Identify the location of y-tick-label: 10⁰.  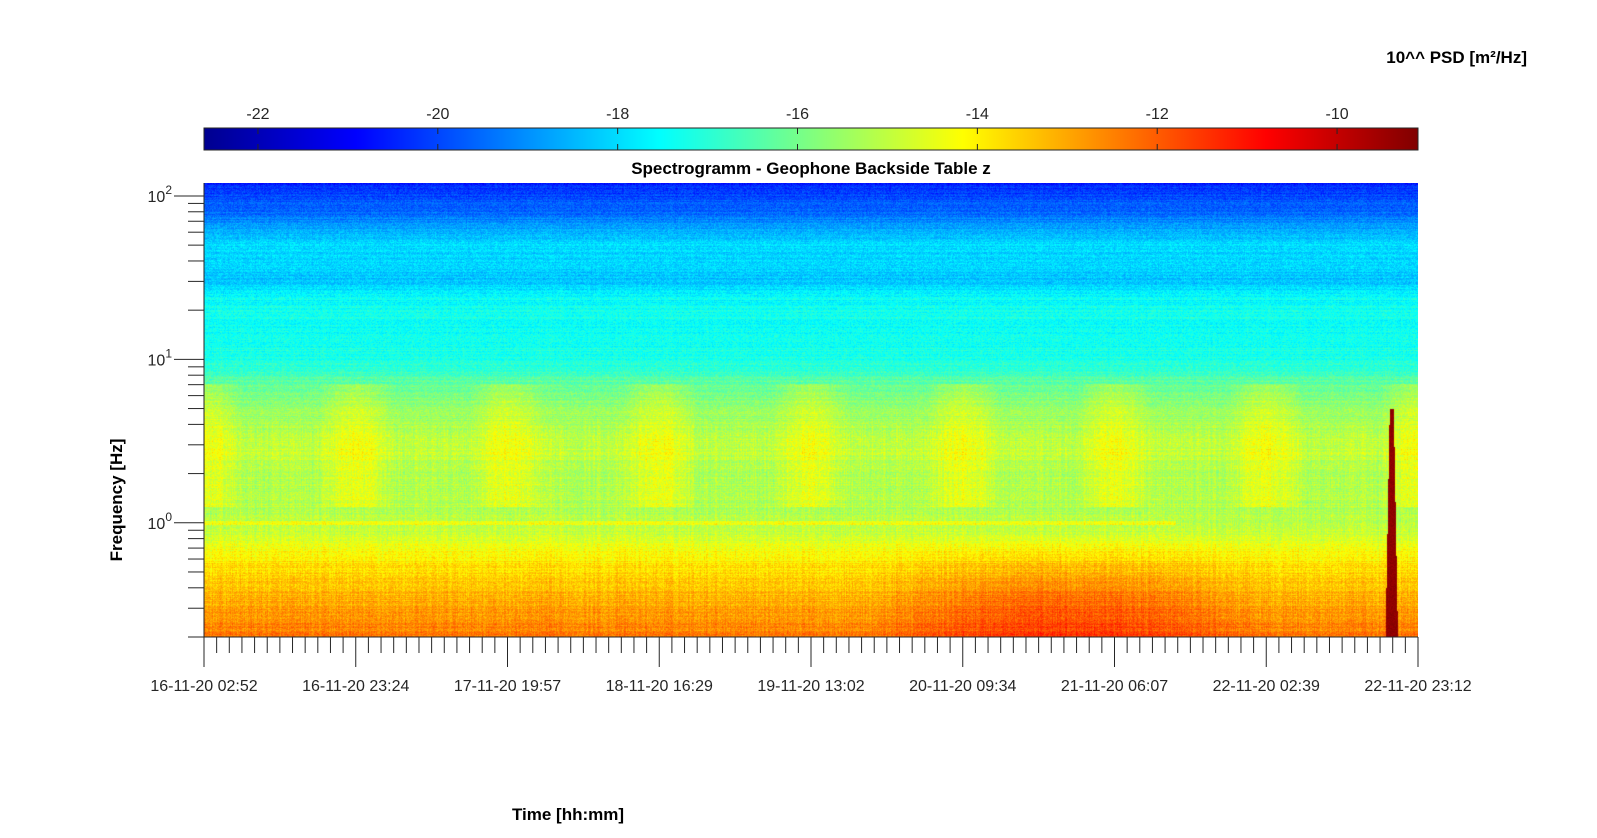
(160, 521).